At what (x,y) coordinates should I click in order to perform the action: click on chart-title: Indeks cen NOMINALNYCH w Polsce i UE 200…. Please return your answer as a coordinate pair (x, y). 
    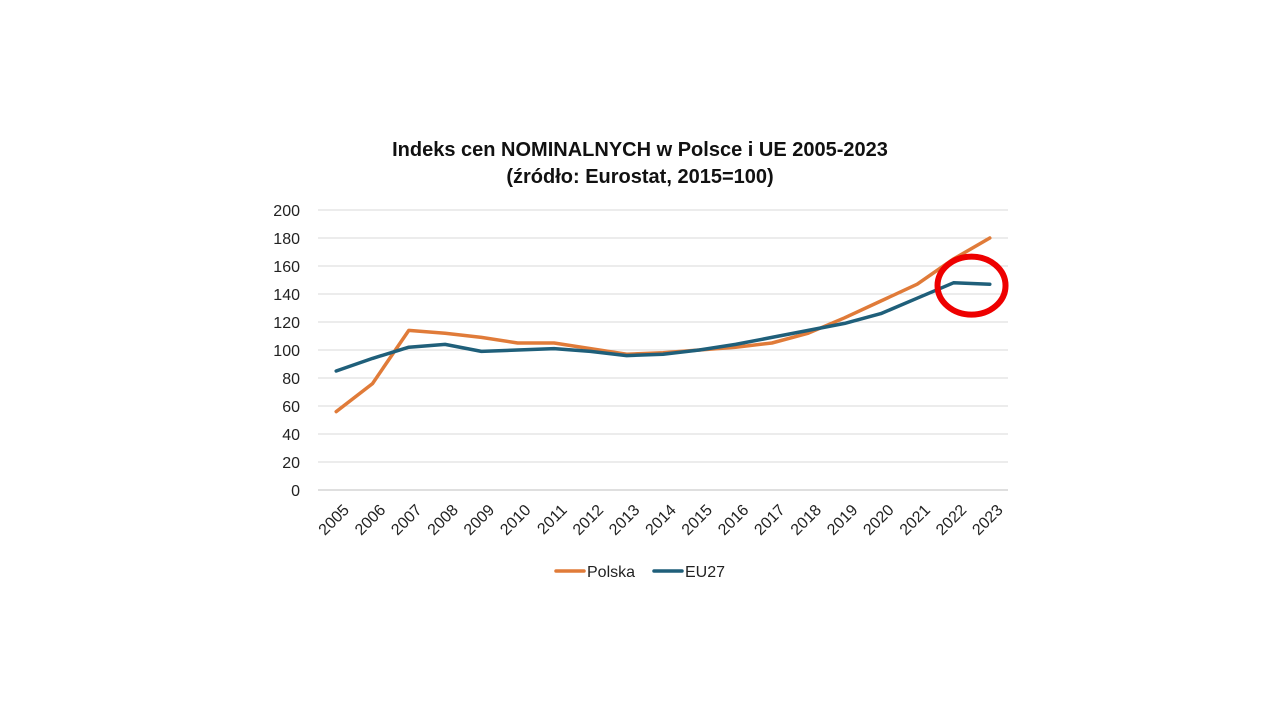
    Looking at the image, I should click on (640, 150).